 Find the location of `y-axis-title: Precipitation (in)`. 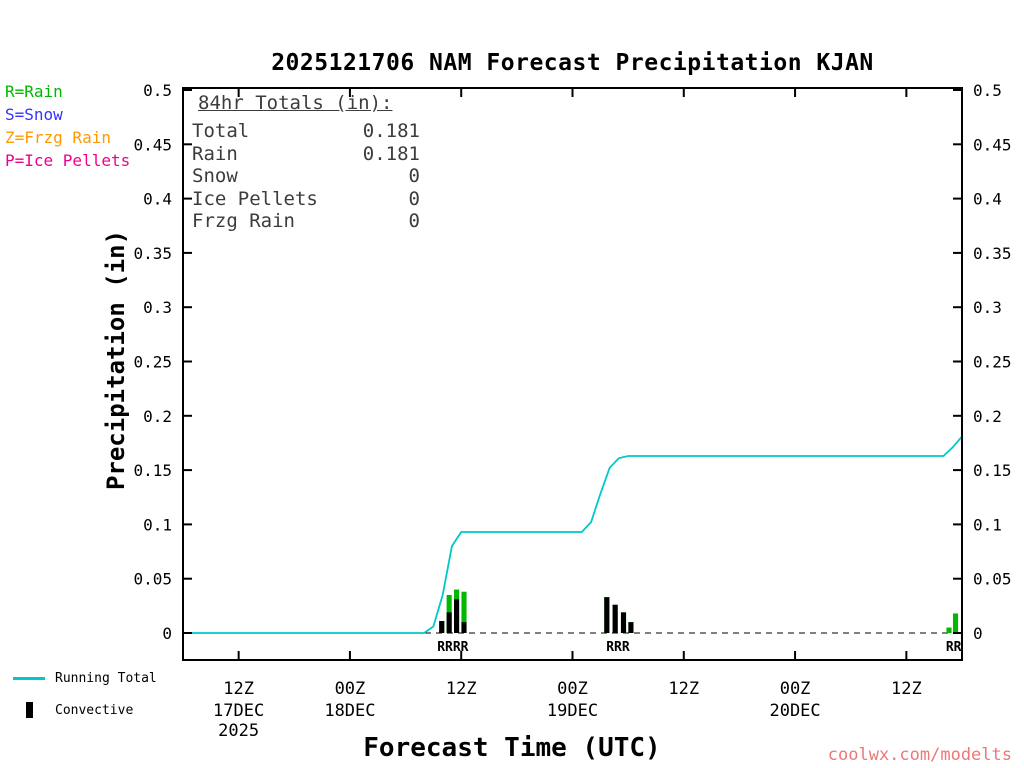

y-axis-title: Precipitation (in) is located at coordinates (116, 360).